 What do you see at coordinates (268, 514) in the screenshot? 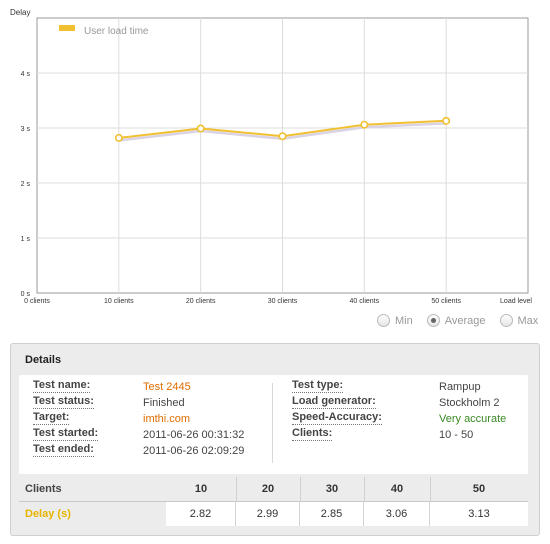
I see `summary-delay-cell: 2.99` at bounding box center [268, 514].